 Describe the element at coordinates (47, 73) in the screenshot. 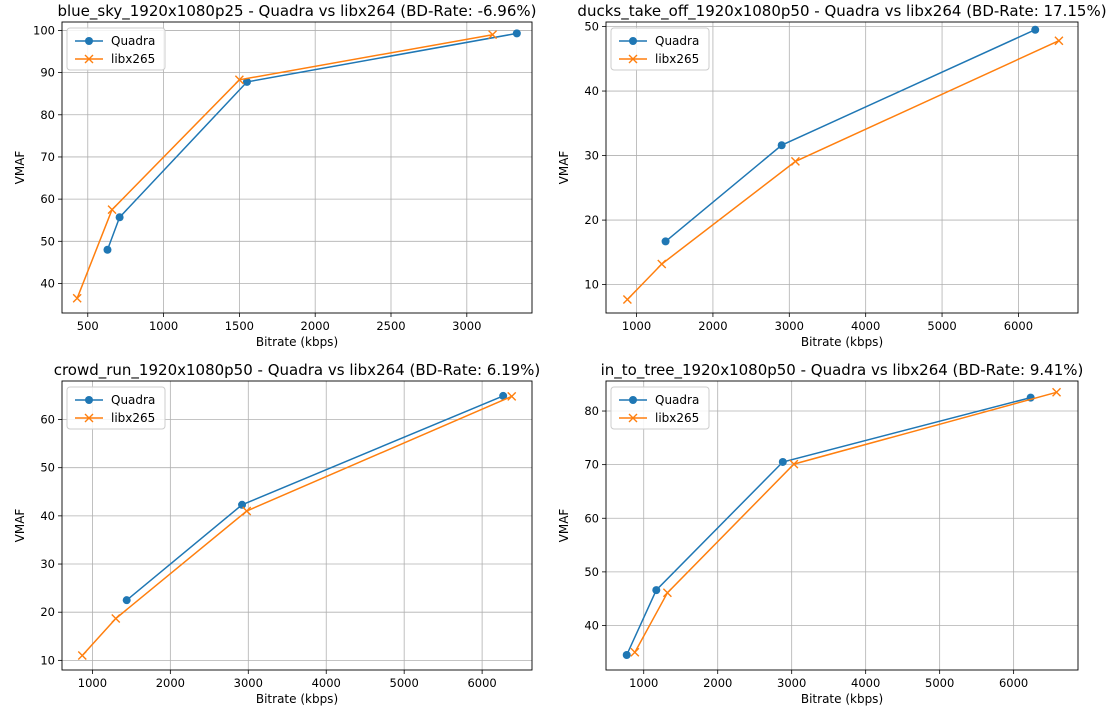

I see `y-tick-label: 90` at that location.